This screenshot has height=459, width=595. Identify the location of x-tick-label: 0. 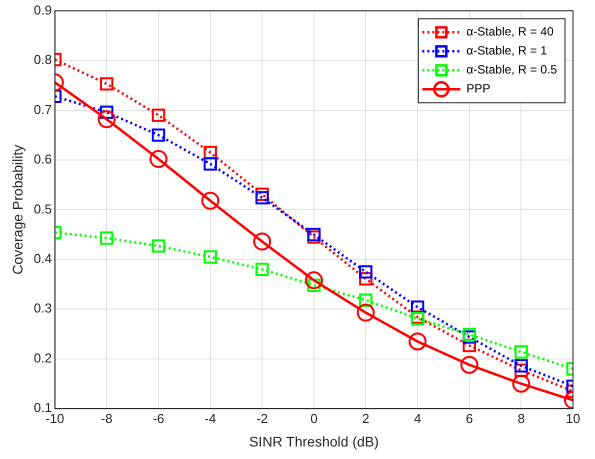
(314, 418).